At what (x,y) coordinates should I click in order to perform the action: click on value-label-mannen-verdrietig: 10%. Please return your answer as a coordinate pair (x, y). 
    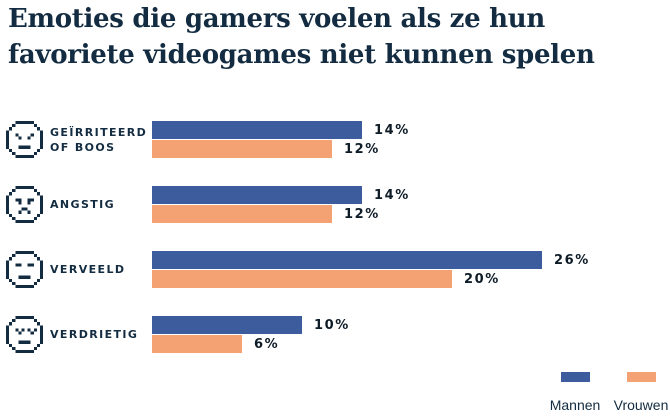
    Looking at the image, I should click on (332, 325).